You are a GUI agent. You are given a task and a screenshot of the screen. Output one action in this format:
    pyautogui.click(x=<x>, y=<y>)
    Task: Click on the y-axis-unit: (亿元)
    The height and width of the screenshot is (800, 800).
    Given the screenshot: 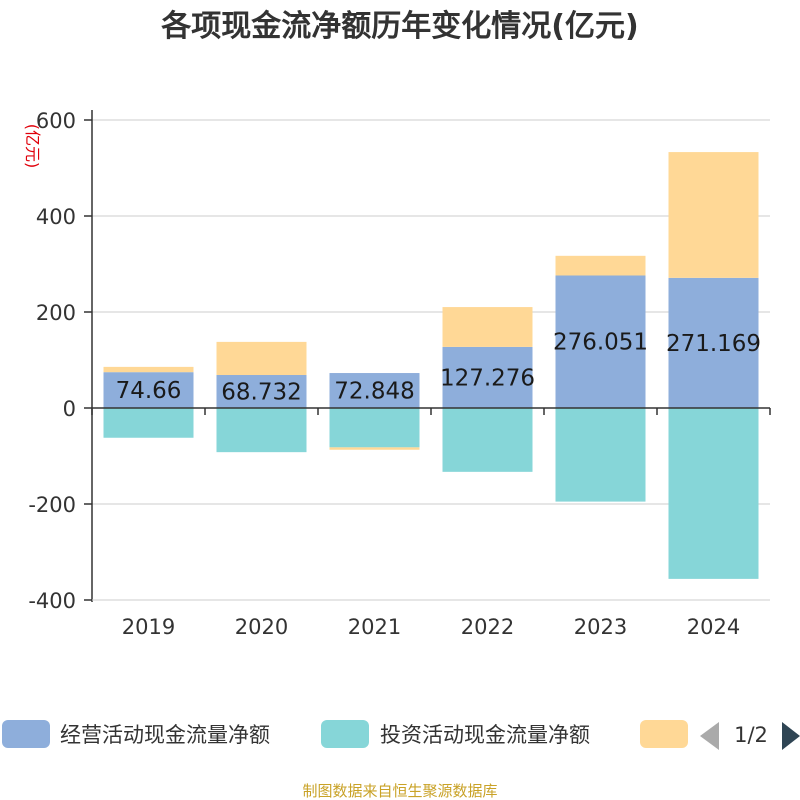 What is the action you would take?
    pyautogui.click(x=32, y=146)
    